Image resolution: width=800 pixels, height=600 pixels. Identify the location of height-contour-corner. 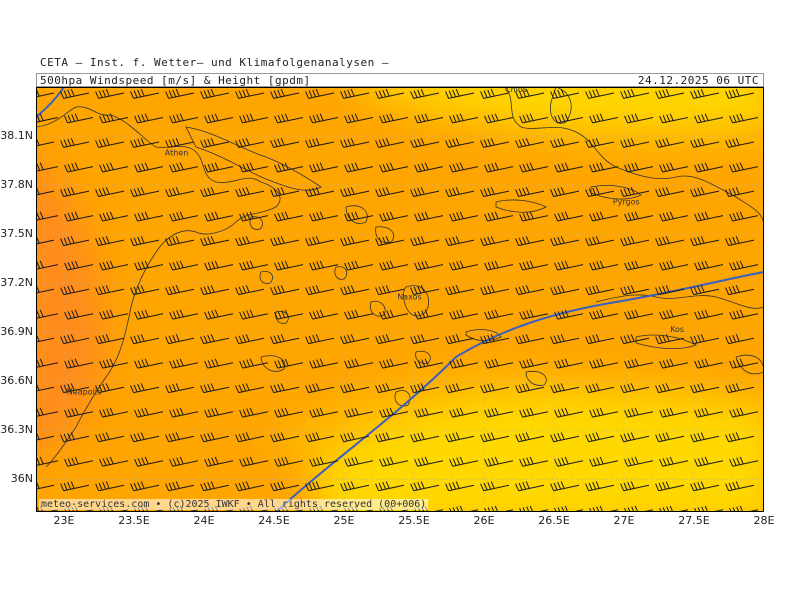
(50, 102).